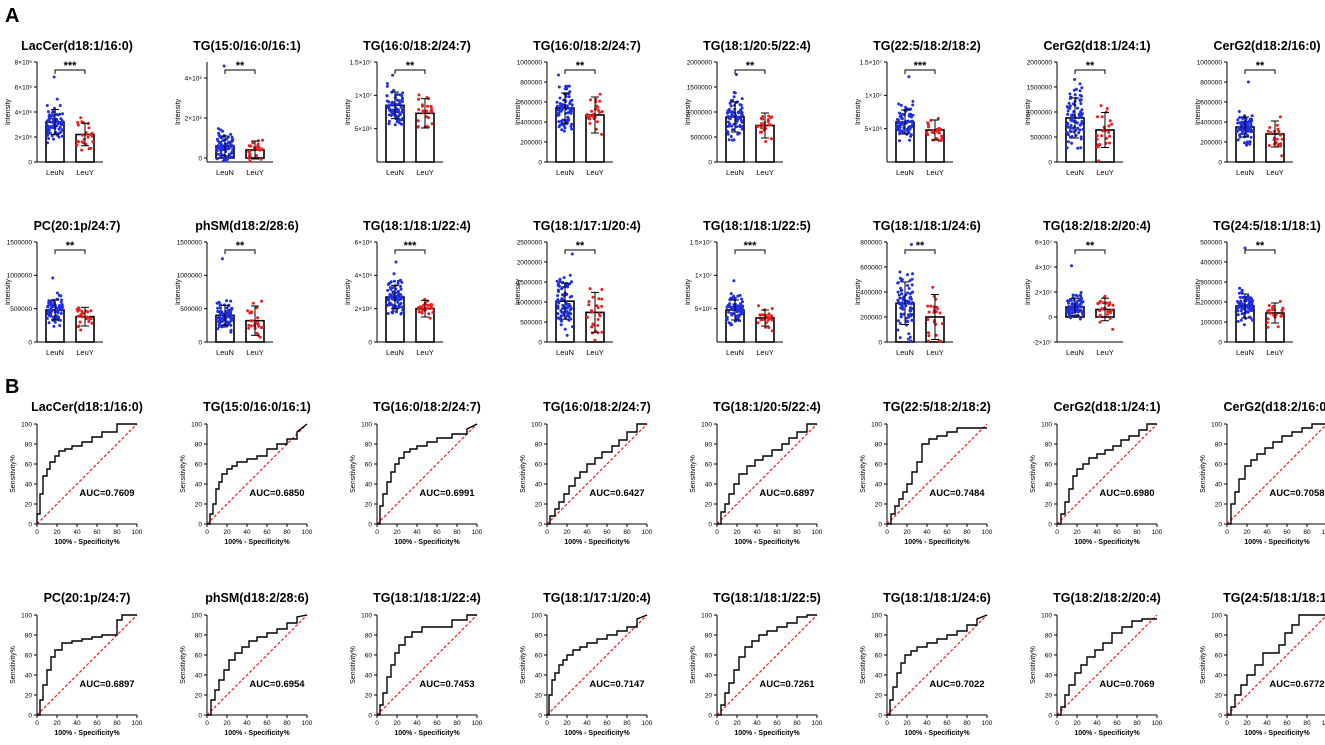 The width and height of the screenshot is (1325, 745). Describe the element at coordinates (1247, 723) in the screenshot. I see `x-tick-label: 20` at that location.